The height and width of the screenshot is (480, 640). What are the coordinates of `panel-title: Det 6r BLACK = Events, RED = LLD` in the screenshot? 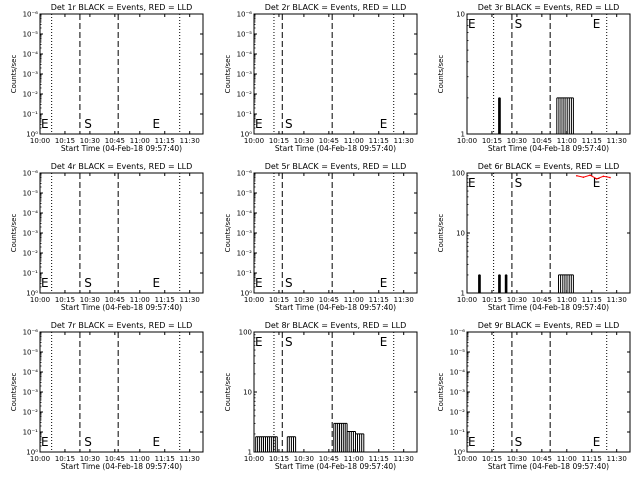 It's located at (549, 166).